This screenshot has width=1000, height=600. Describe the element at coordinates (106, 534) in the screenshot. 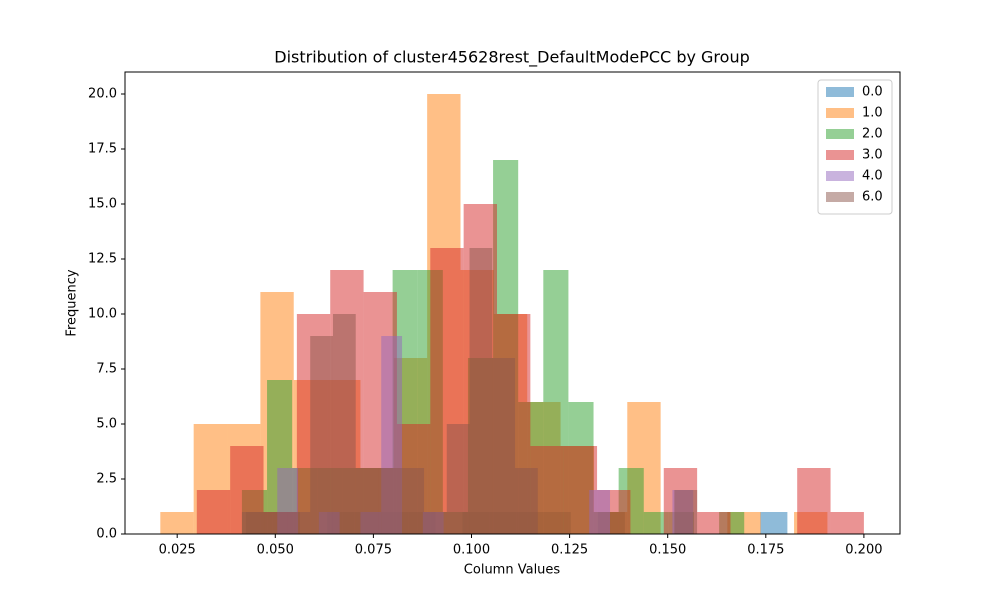

I see `y-tick-label: 0.0` at that location.